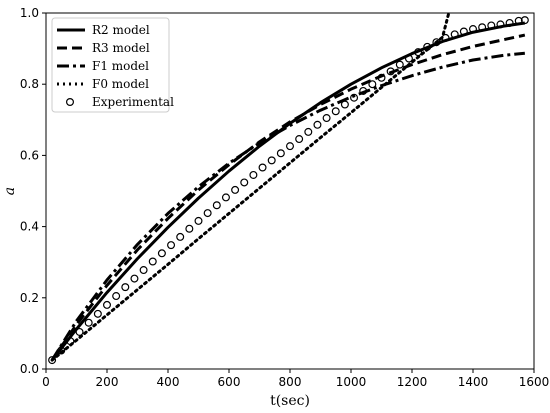 Image resolution: width=550 pixels, height=413 pixels. What do you see at coordinates (33, 191) in the screenshot?
I see `y-axis-ticks: 0.0 0.2 0.4 0.6 0.8 1.0` at bounding box center [33, 191].